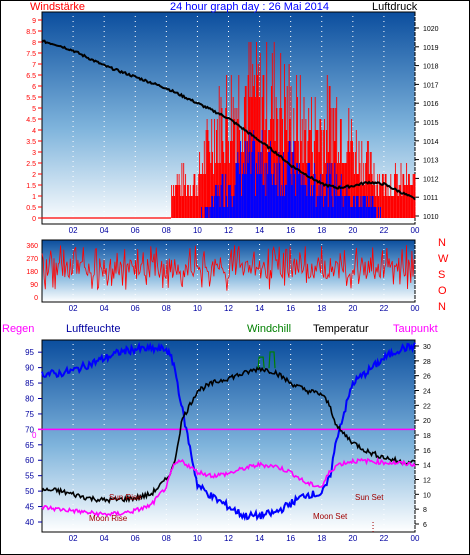 Image resolution: width=470 pixels, height=555 pixels. I want to click on x-tick-label: 22, so click(383, 230).